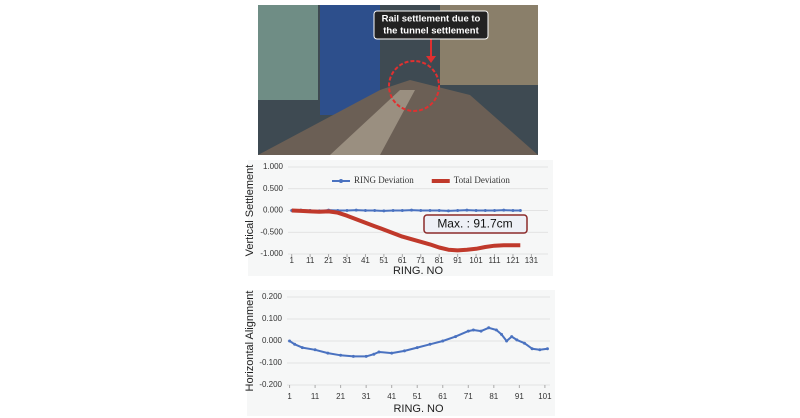 The image size is (800, 418). Describe the element at coordinates (532, 260) in the screenshot. I see `x-tick-label: 131` at that location.